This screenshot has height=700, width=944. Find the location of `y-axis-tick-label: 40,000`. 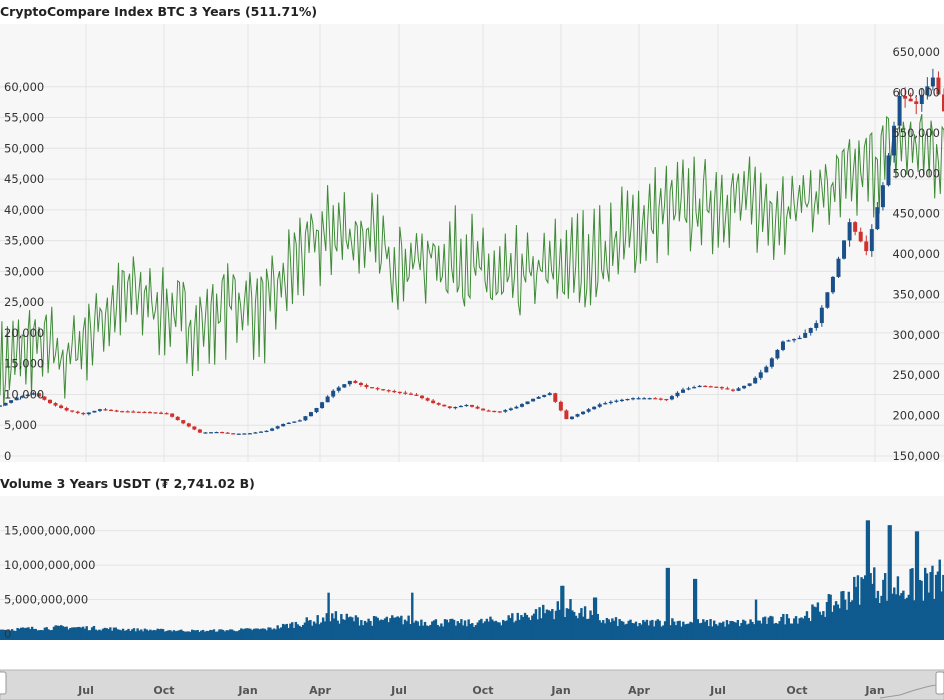

y-axis-tick-label: 40,000 is located at coordinates (24, 210).